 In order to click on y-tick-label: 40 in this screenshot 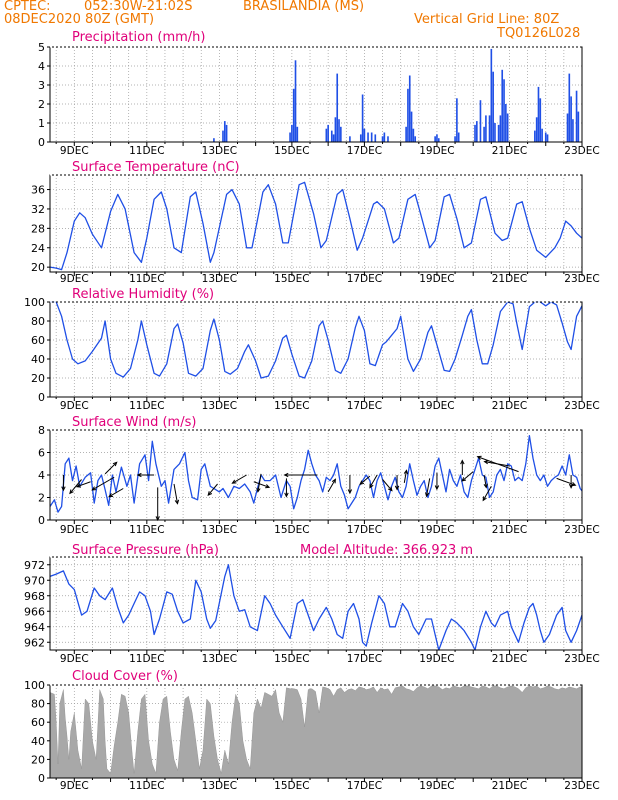, I will do `click(38, 741)`.